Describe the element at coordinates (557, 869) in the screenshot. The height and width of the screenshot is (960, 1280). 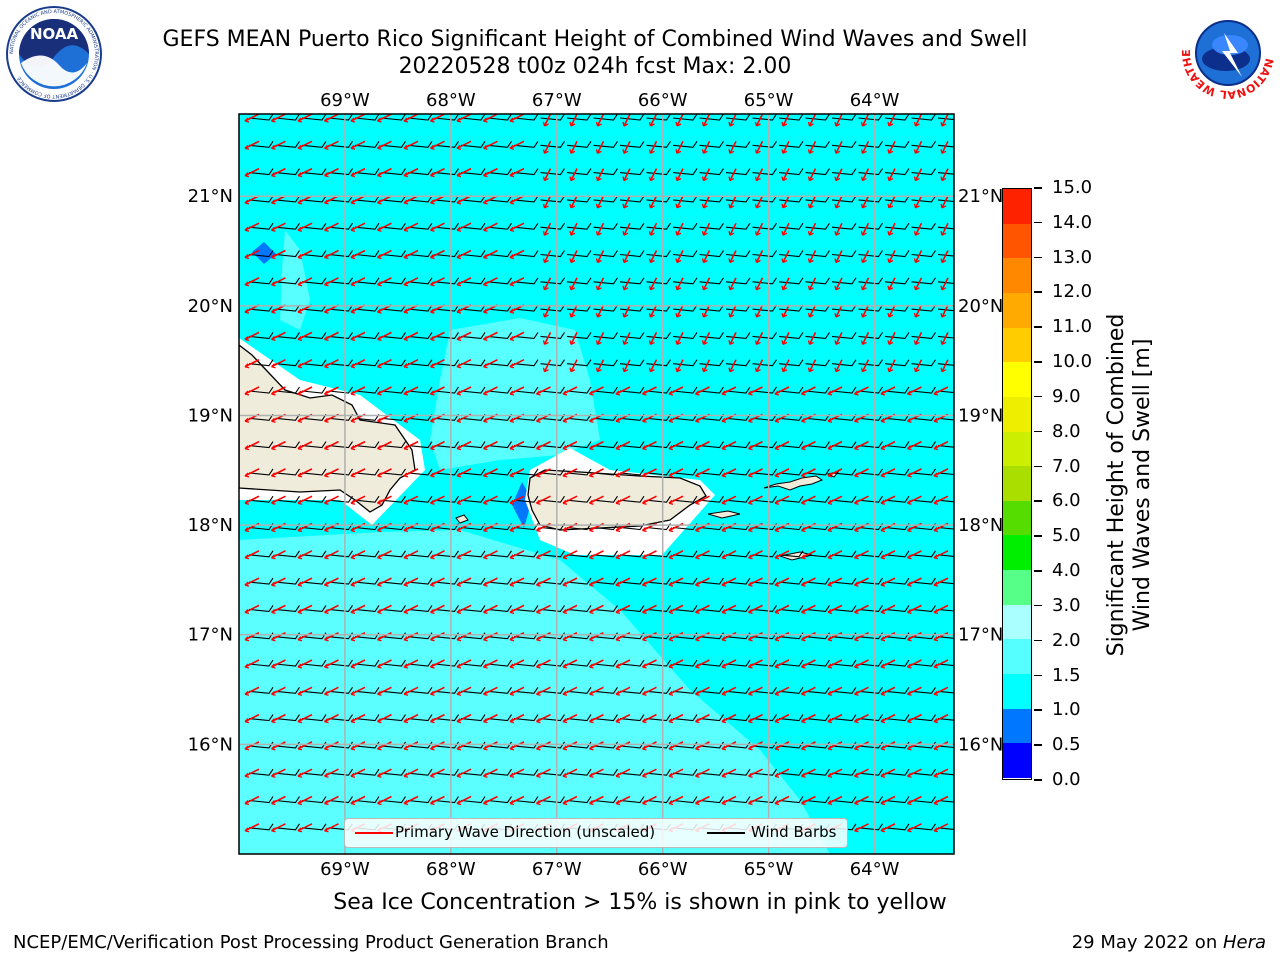
I see `lon-label-bottom: 67°W` at that location.